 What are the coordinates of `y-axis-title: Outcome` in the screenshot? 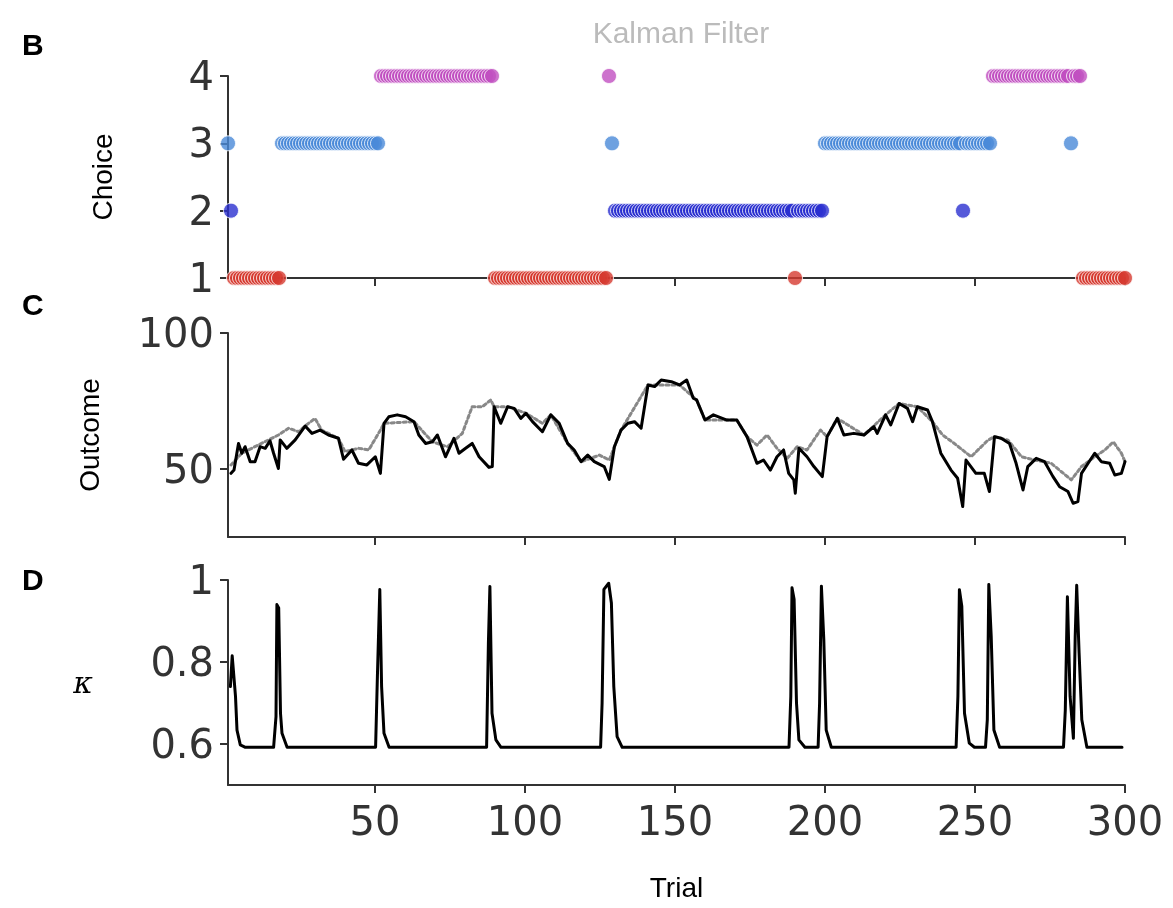 It's located at (89, 435).